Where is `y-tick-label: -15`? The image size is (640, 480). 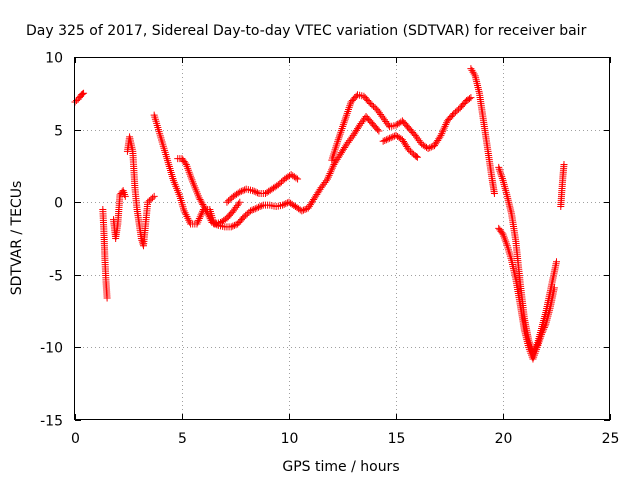 y-tick-label: -15 is located at coordinates (51, 422).